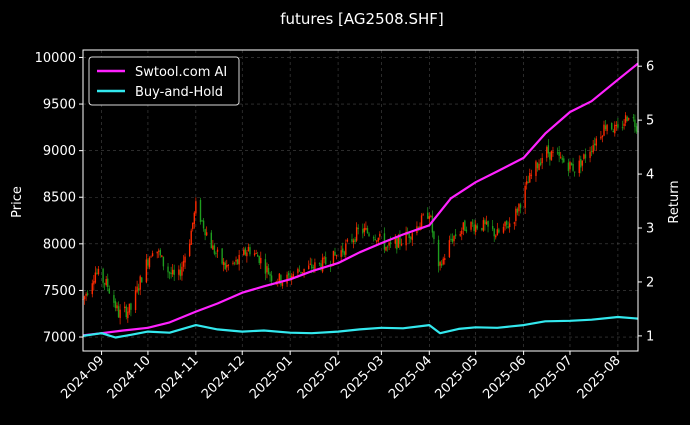  Describe the element at coordinates (650, 67) in the screenshot. I see `y-tick-label-right: 6` at that location.